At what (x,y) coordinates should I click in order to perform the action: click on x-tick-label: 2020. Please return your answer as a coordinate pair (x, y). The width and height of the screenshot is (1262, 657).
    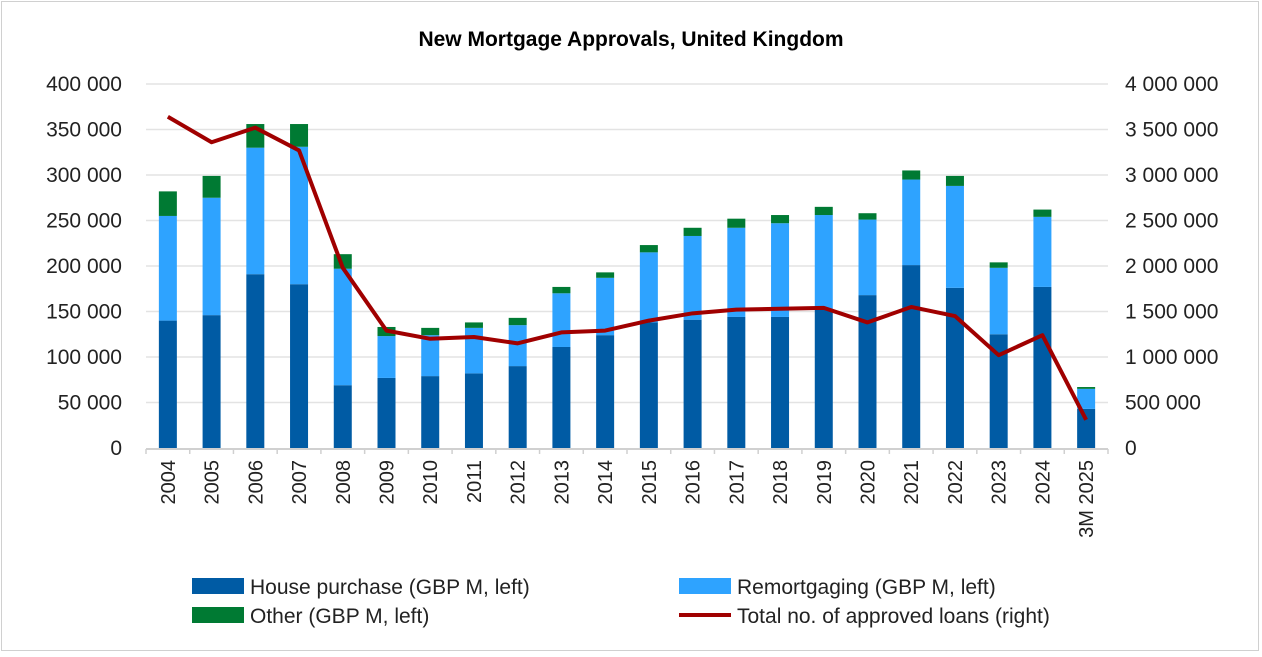
    Looking at the image, I should click on (869, 482).